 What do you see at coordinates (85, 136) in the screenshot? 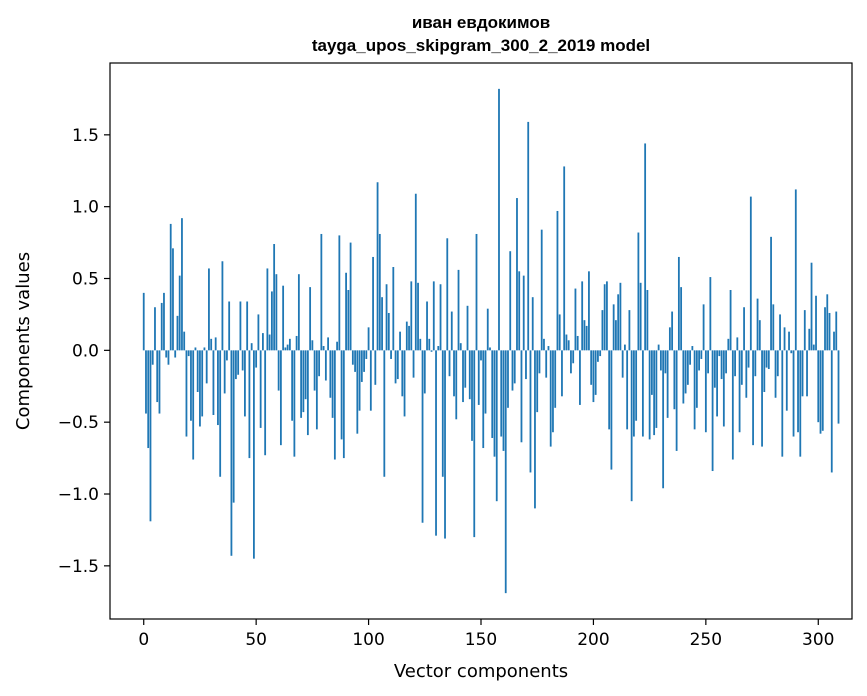
I see `y-tick-label: 1.5` at bounding box center [85, 136].